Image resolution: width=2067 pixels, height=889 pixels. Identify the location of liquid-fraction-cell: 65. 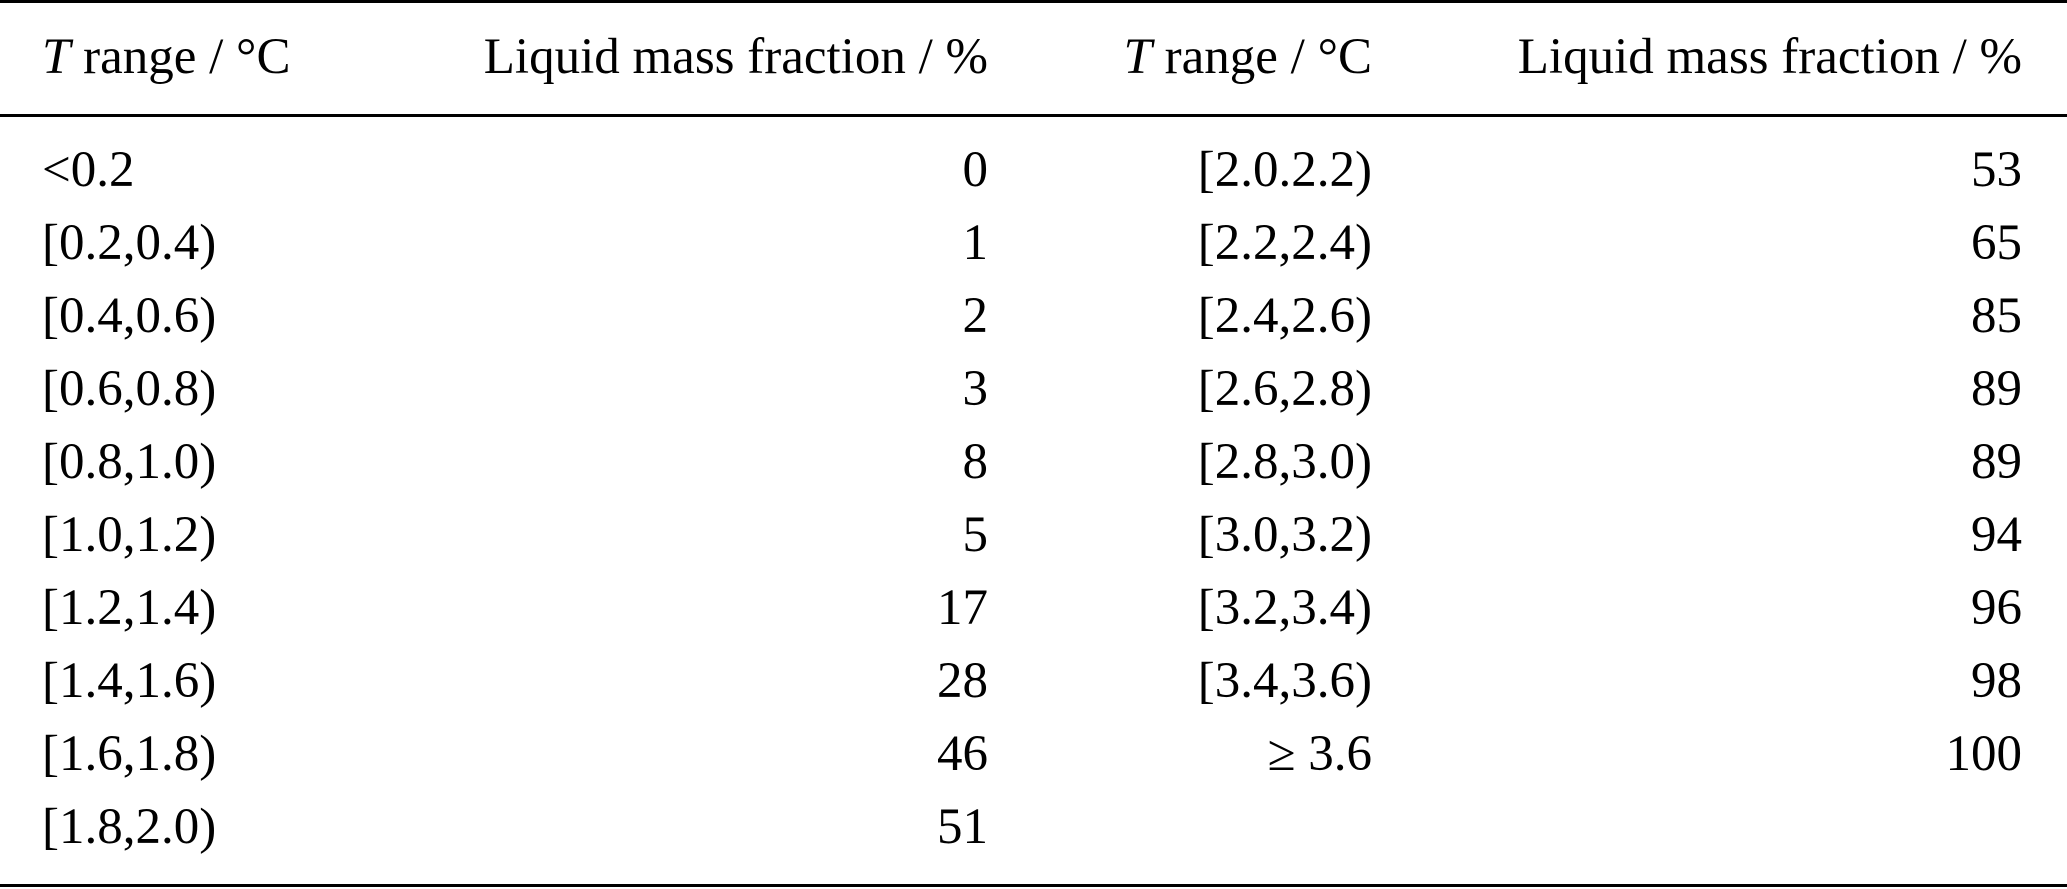
(1996, 243).